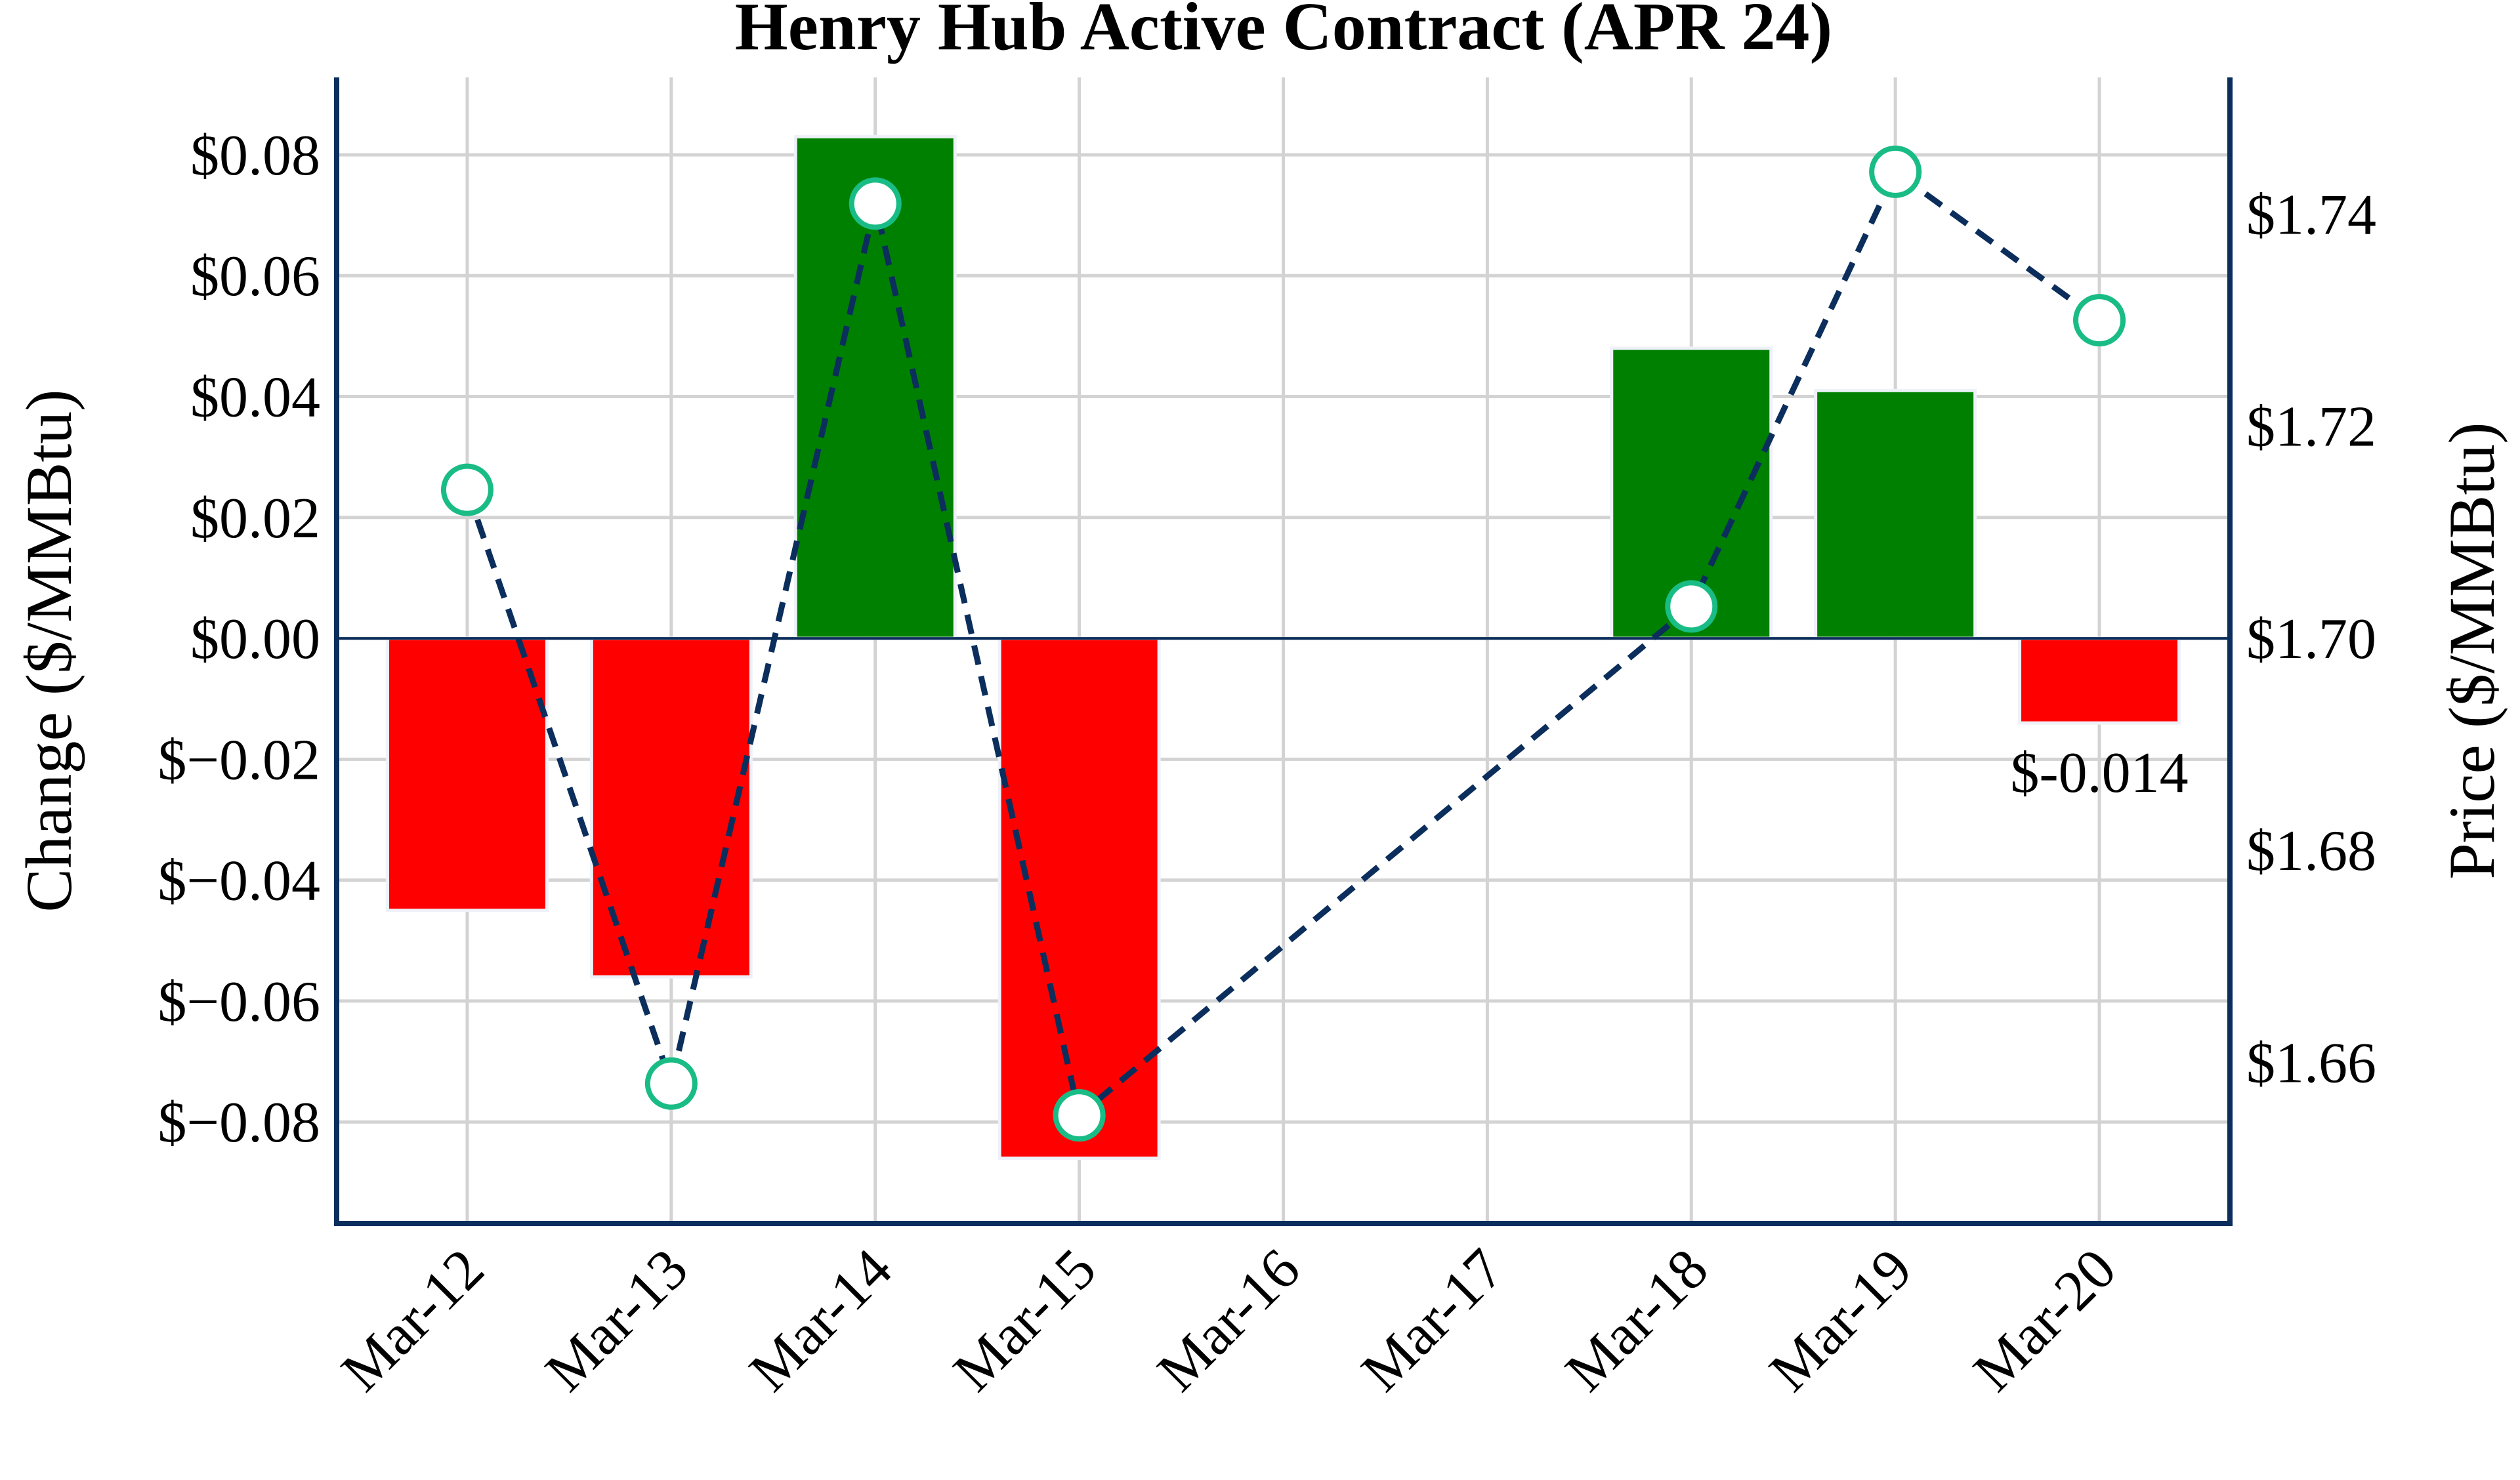 This screenshot has width=2520, height=1480. I want to click on y2-tick-label: $1.66, so click(2311, 1063).